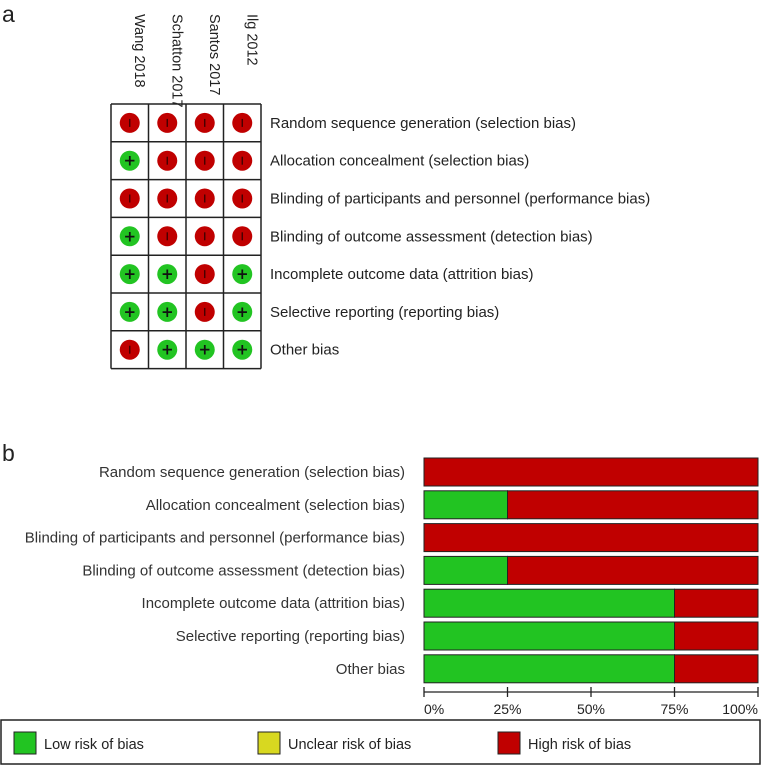 The height and width of the screenshot is (766, 762). What do you see at coordinates (273, 603) in the screenshot?
I see `category-label: Incomplete outcome data (attrition bias)` at bounding box center [273, 603].